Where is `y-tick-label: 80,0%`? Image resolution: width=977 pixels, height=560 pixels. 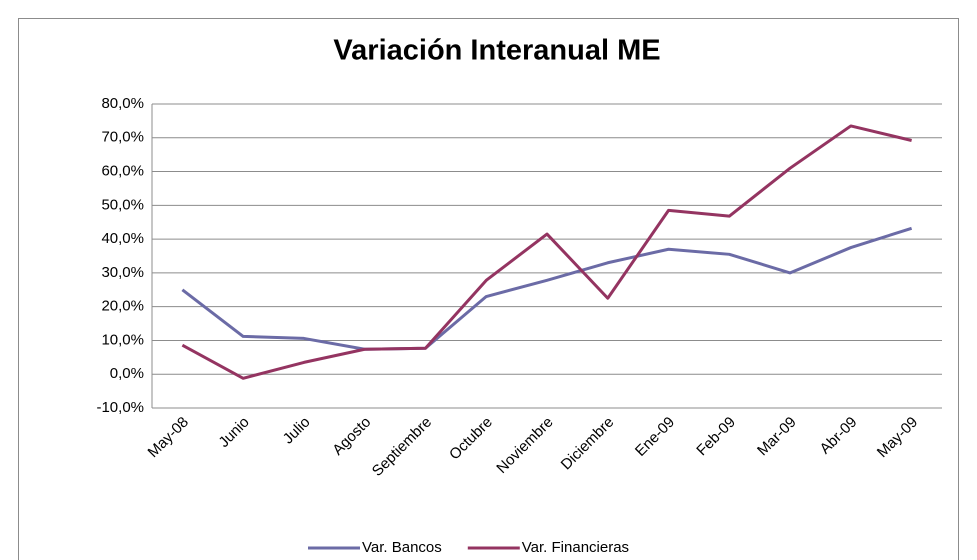
y-tick-label: 80,0% is located at coordinates (122, 103).